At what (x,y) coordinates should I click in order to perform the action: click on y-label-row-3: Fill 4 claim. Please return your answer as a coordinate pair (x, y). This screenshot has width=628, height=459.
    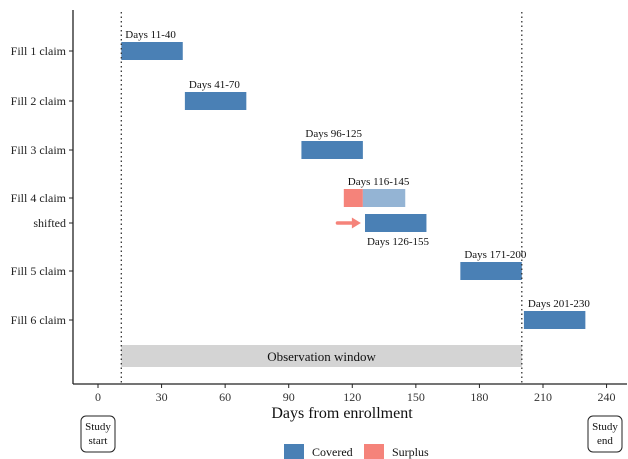
    Looking at the image, I should click on (39, 198).